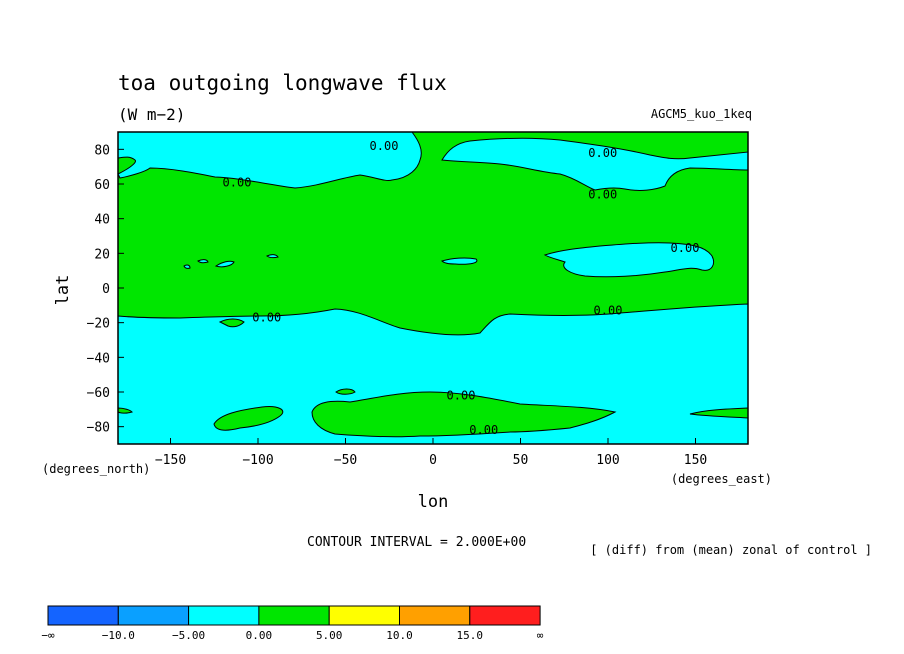 Image resolution: width=904 pixels, height=654 pixels. Describe the element at coordinates (102, 185) in the screenshot. I see `y-tick-label: 60` at that location.